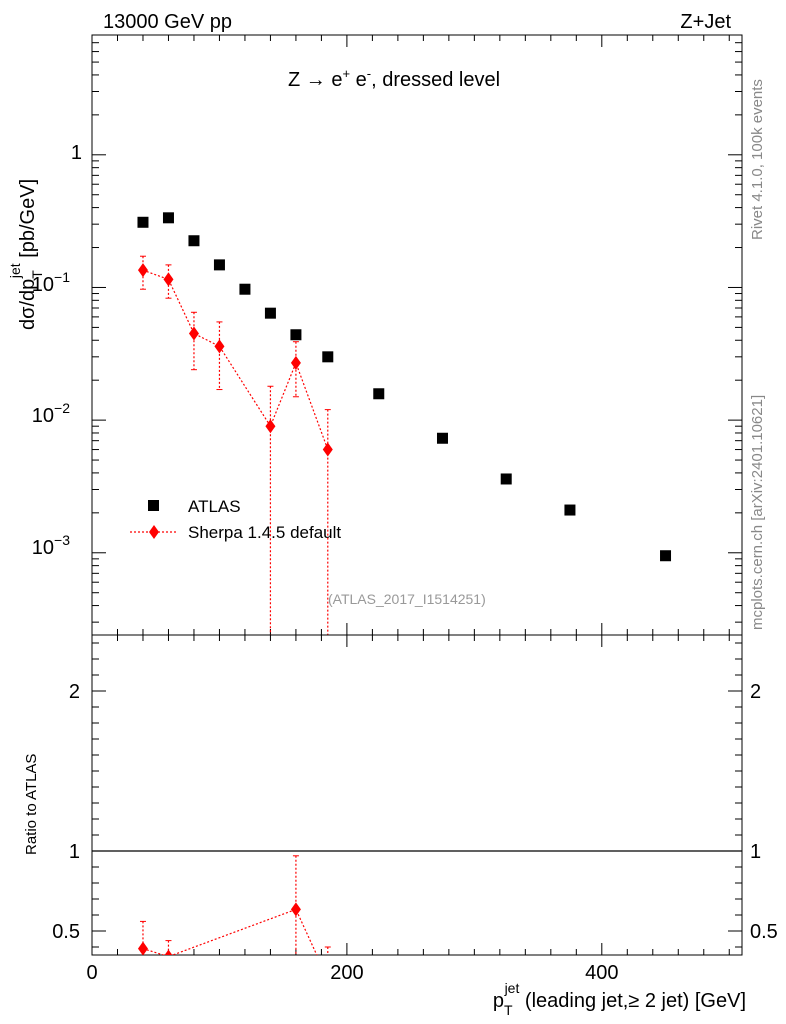 The width and height of the screenshot is (786, 1024). Describe the element at coordinates (91, 973) in the screenshot. I see `x-tick-label: 0` at that location.